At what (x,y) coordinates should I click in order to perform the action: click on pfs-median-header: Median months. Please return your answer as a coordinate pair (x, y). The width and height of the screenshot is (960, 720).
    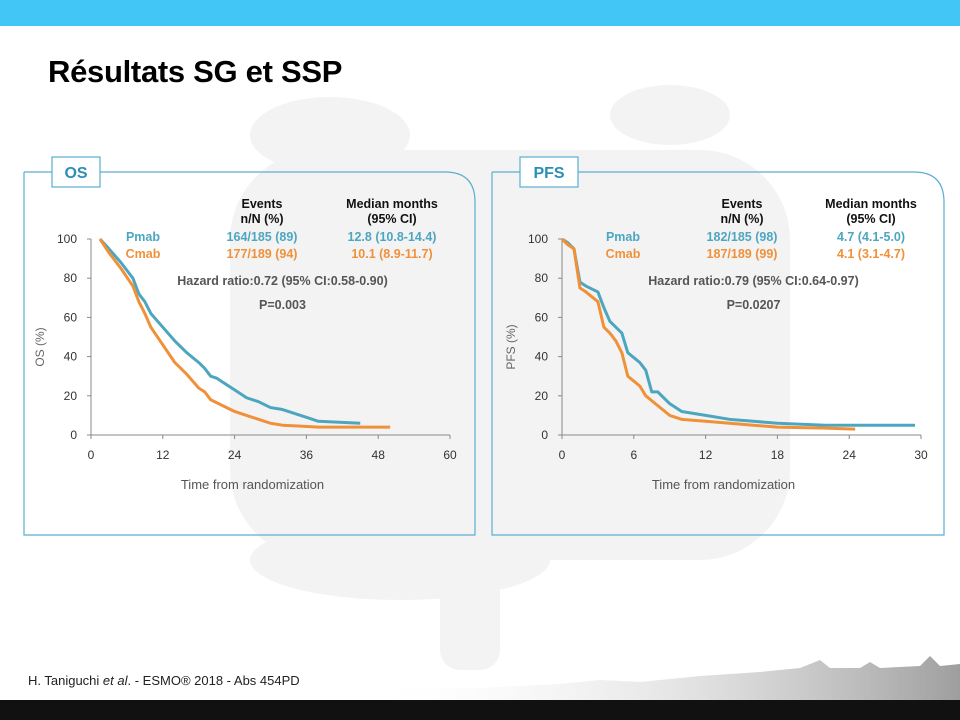
    Looking at the image, I should click on (871, 204).